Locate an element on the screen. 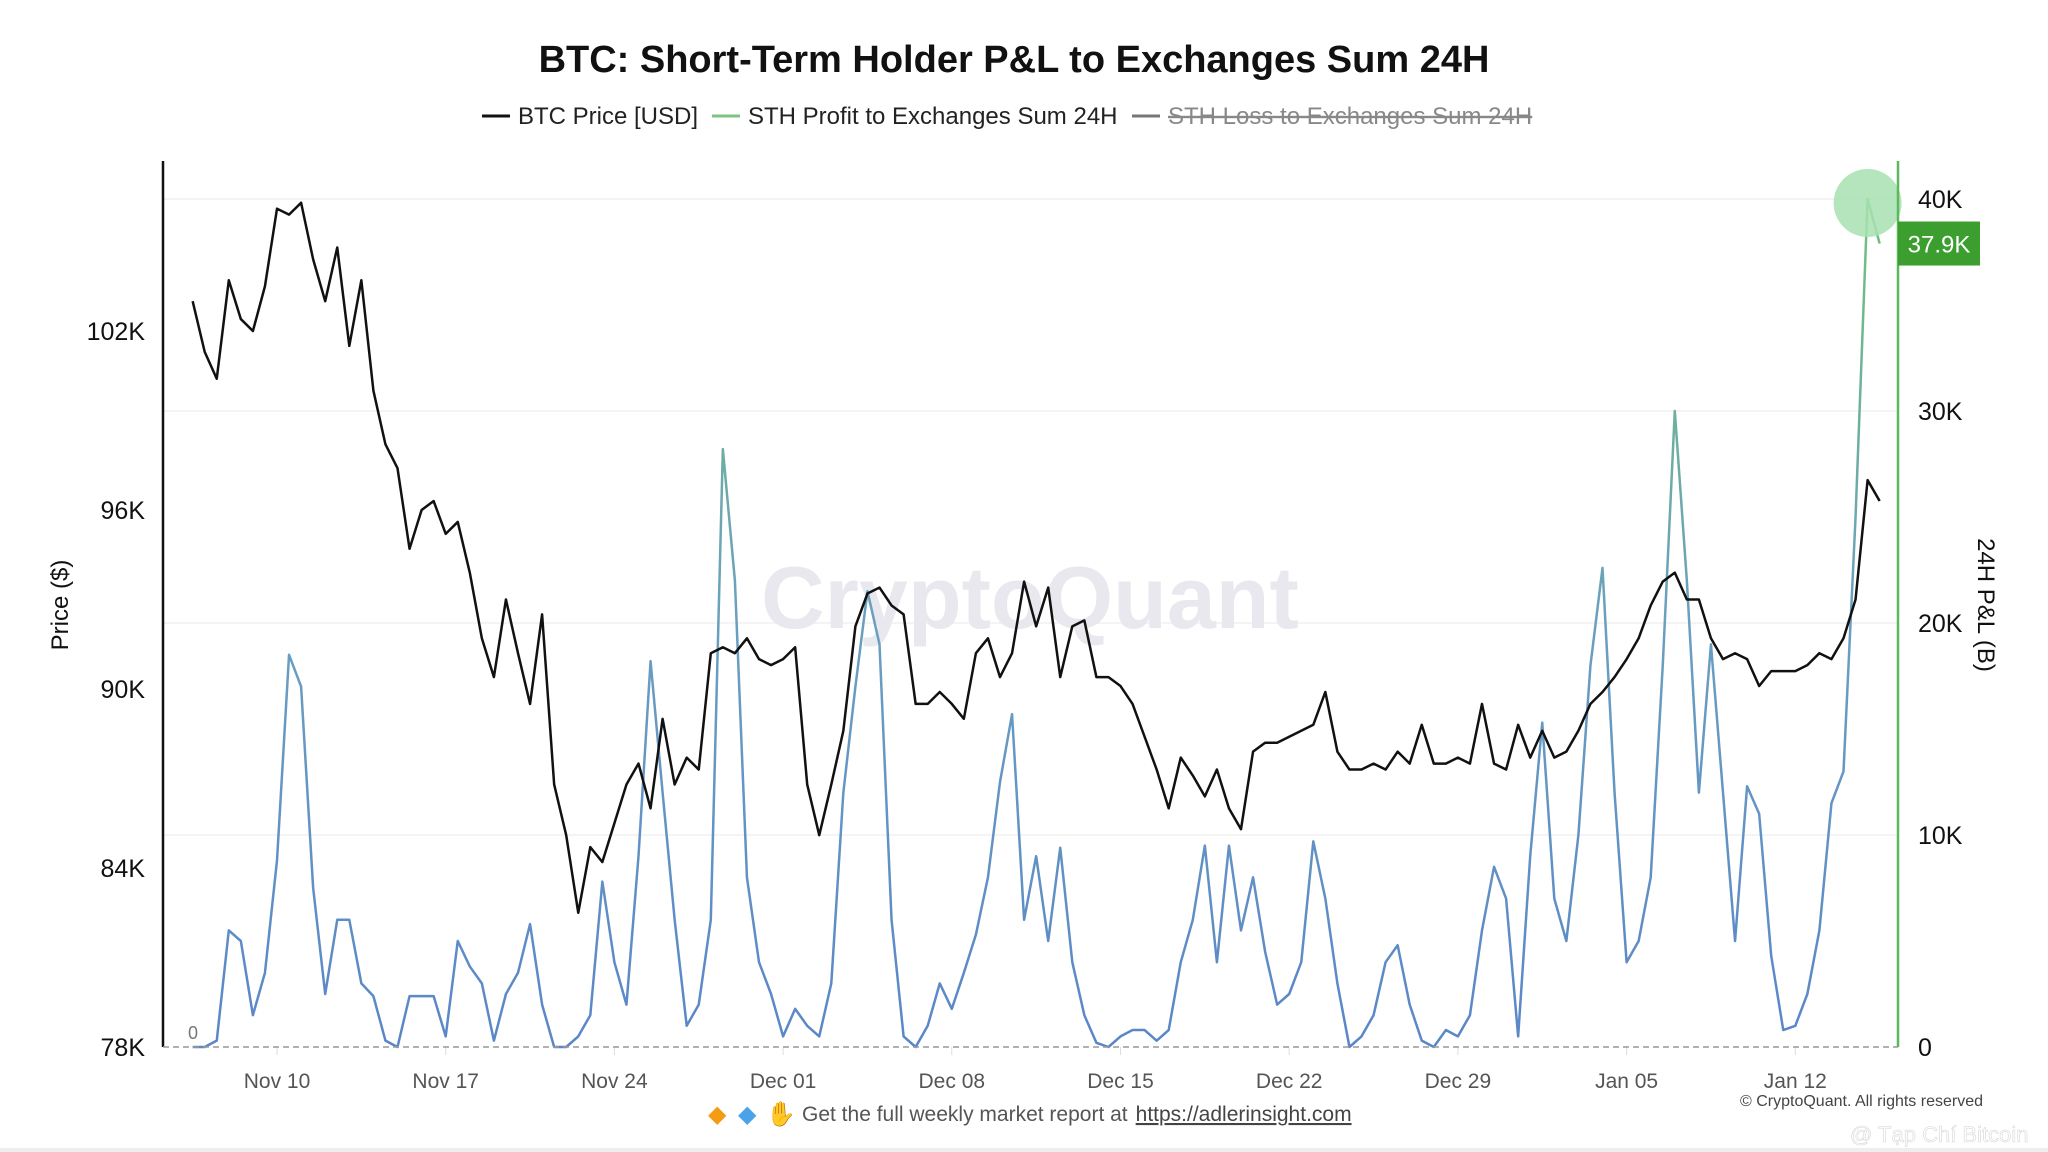 The height and width of the screenshot is (1152, 2048). legend-item: BTC Price [USD] is located at coordinates (590, 116).